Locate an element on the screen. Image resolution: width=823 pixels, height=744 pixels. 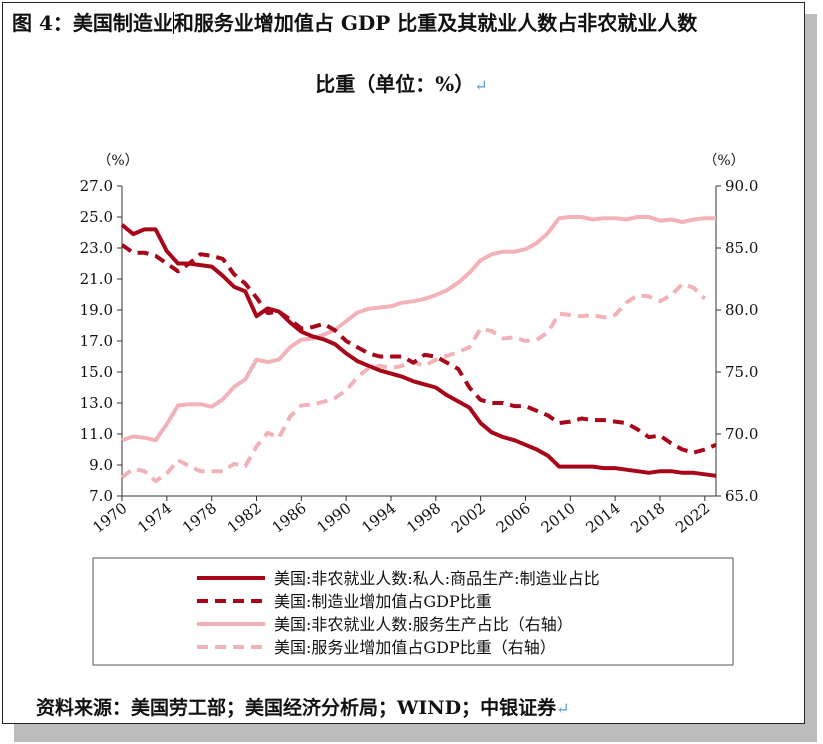
x-tick-label: 1998 is located at coordinates (423, 518).